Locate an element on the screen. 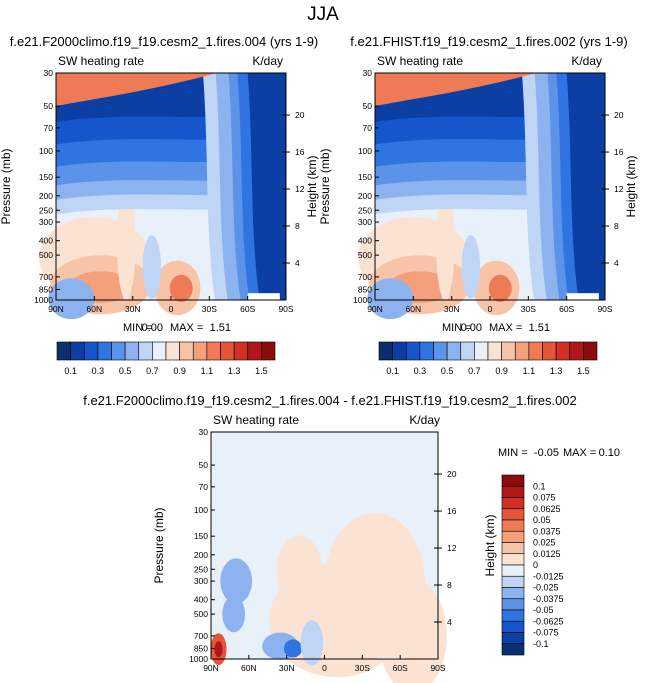  colorbar-label: 0.0125 is located at coordinates (547, 554).